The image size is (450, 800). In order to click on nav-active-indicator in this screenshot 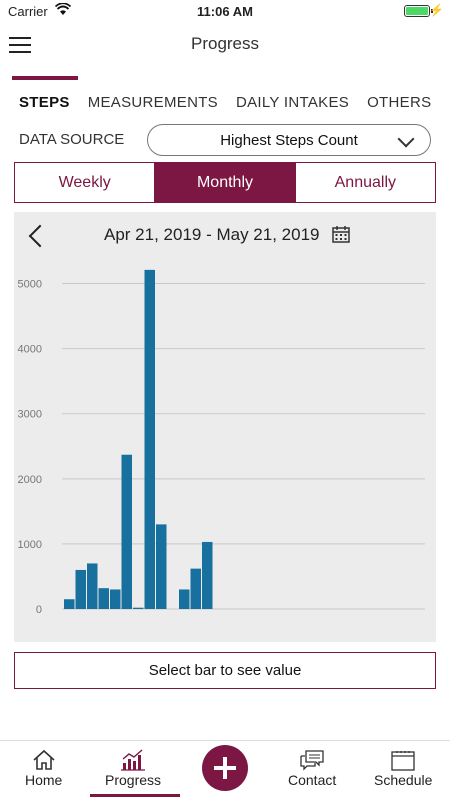, I will do `click(135, 795)`.